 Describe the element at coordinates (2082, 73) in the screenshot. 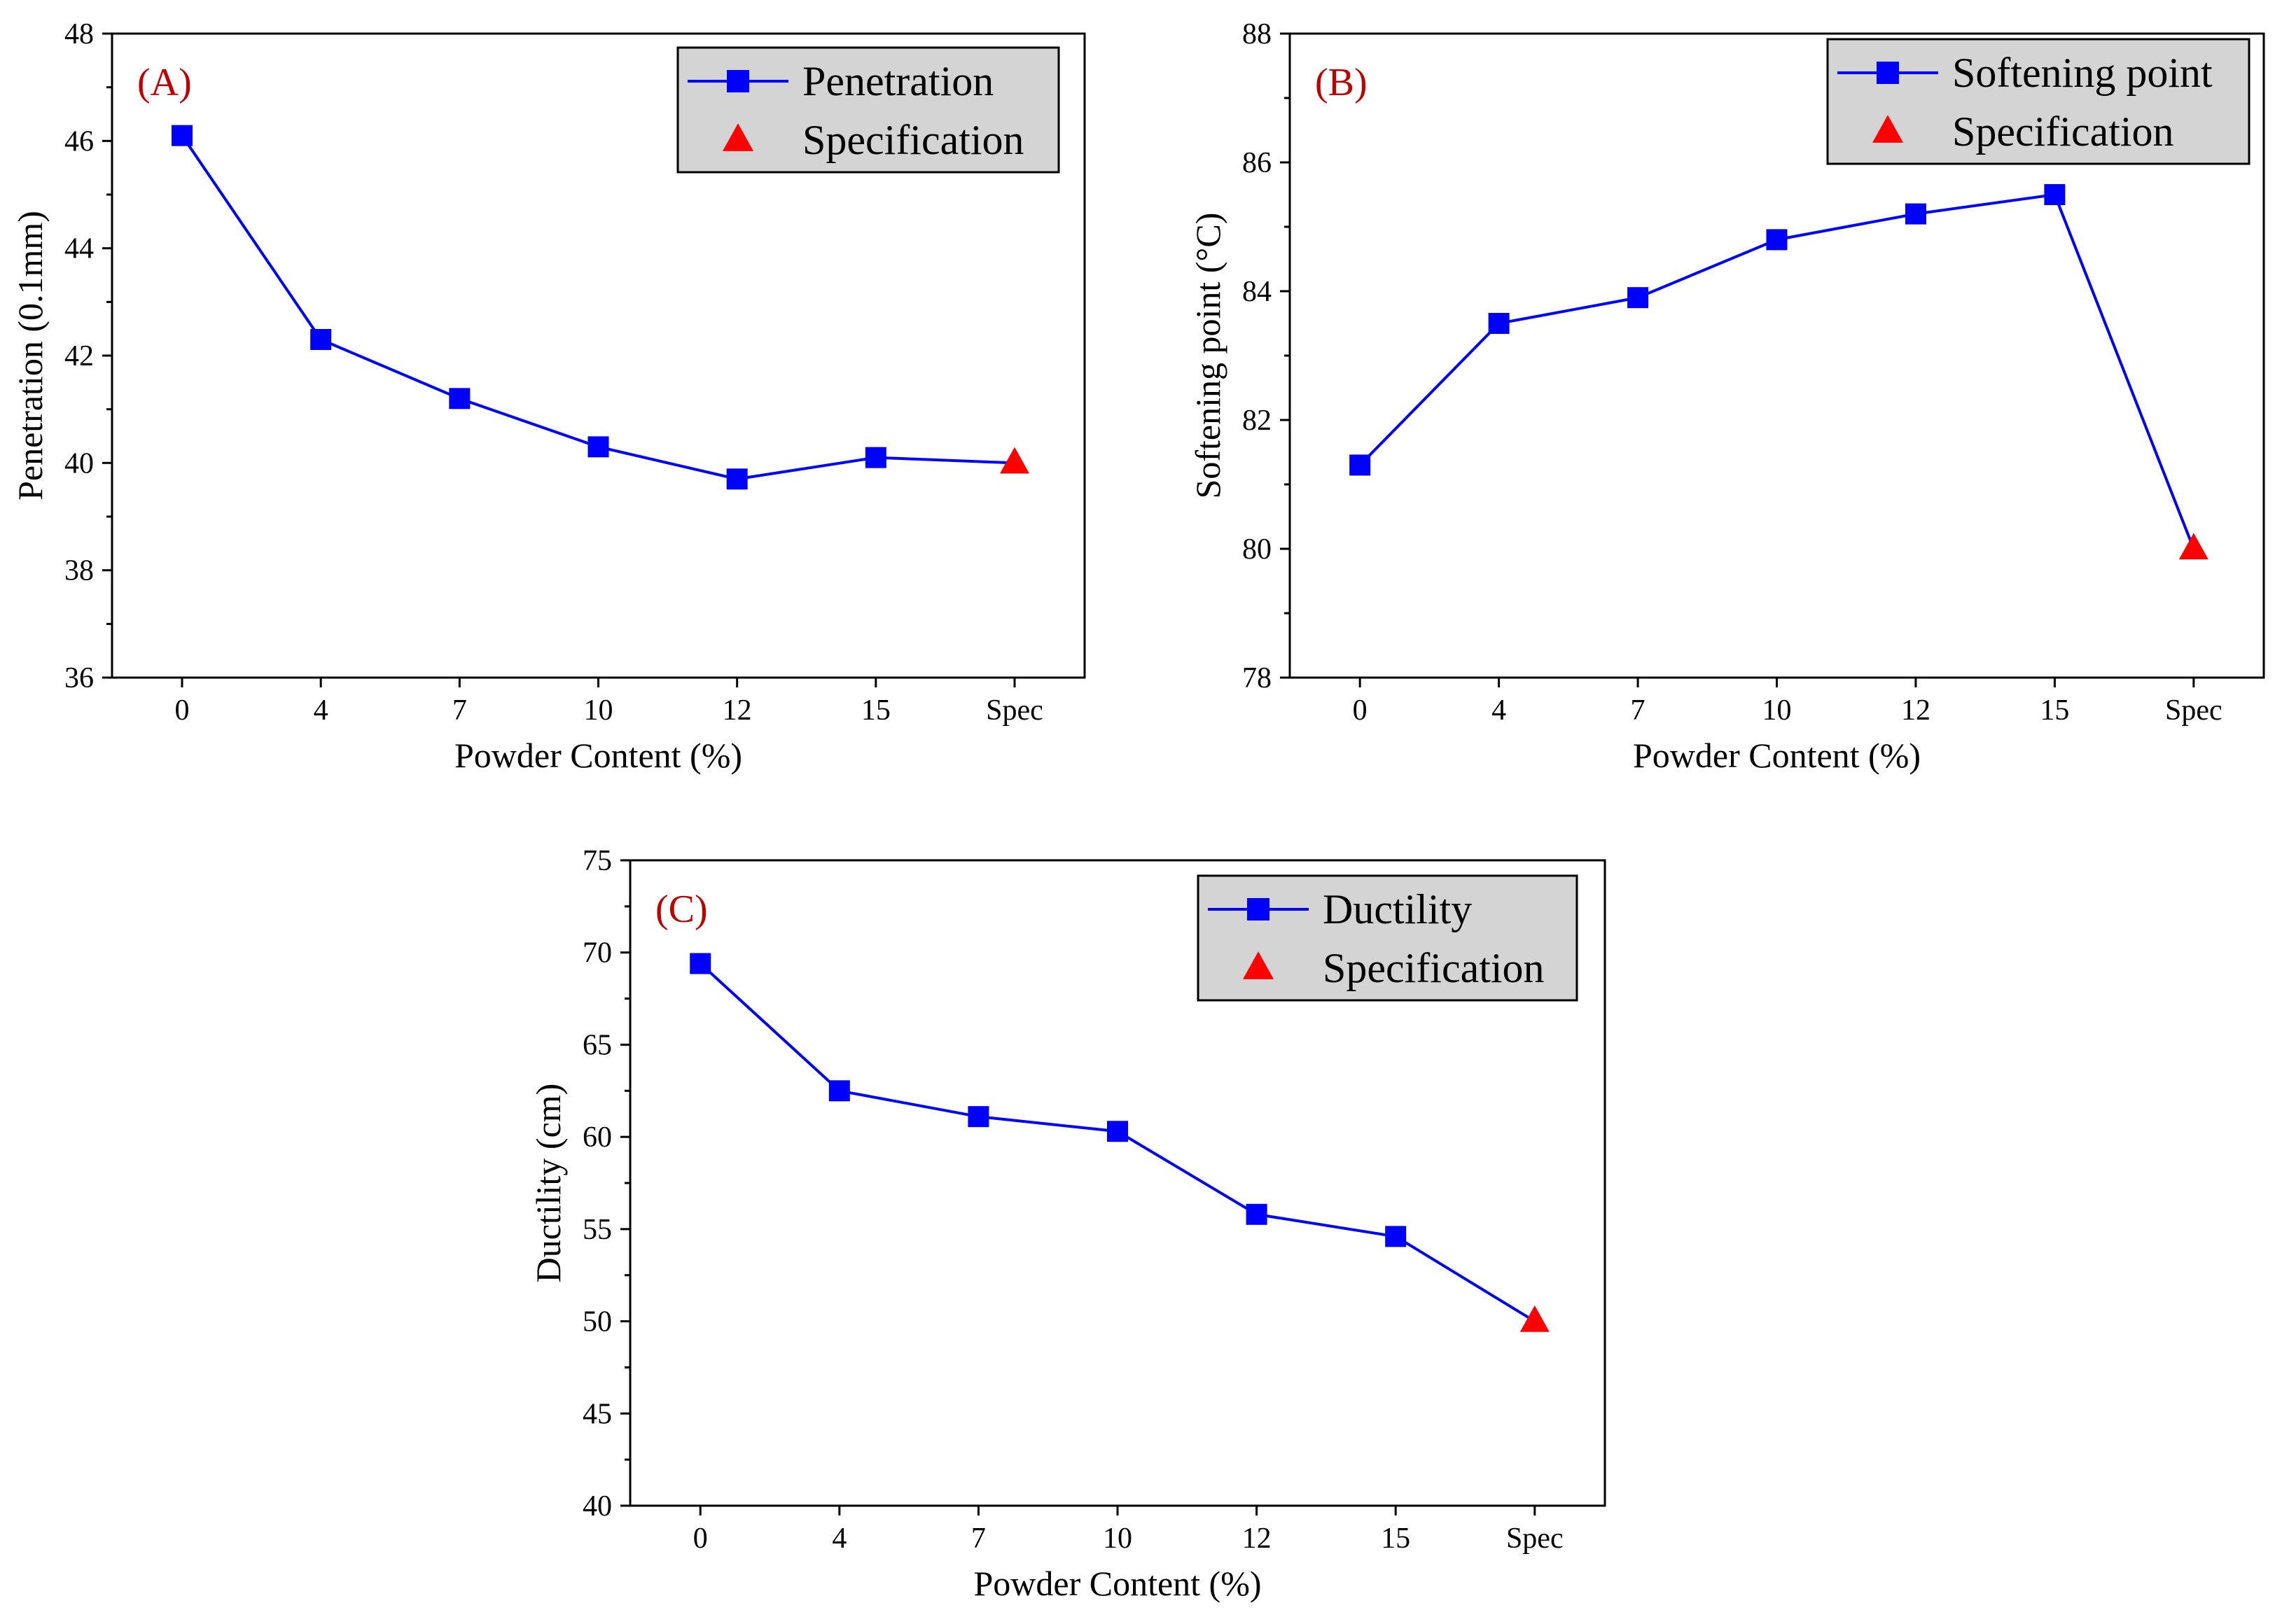

I see `legend-label: Softening point` at that location.